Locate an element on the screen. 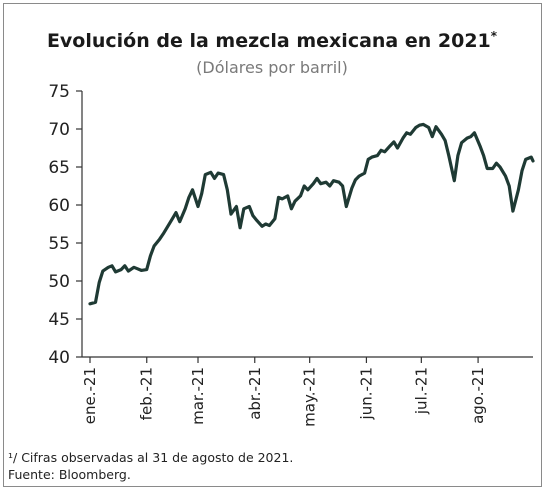  y-tick-label: 70 is located at coordinates (59, 130).